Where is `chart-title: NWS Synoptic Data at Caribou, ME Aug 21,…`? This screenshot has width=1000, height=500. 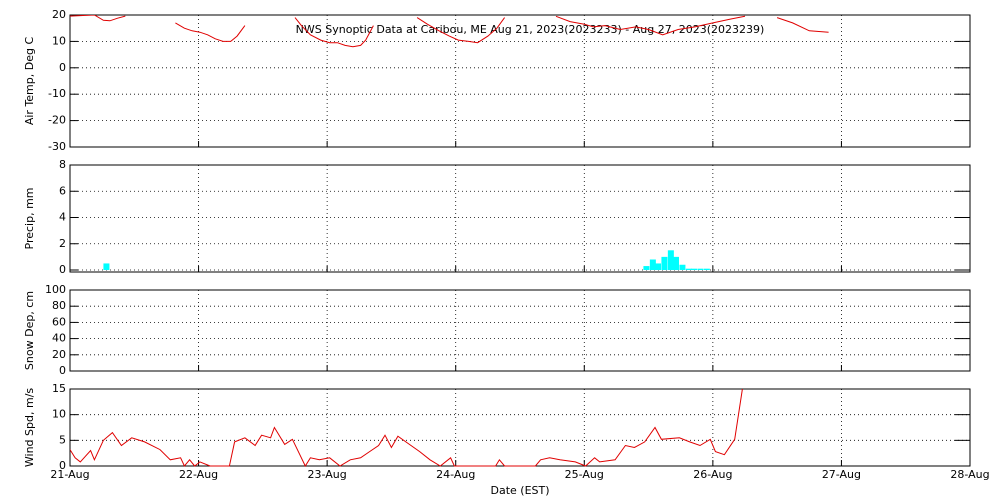 chart-title: NWS Synoptic Data at Caribou, ME Aug 21,… is located at coordinates (530, 29).